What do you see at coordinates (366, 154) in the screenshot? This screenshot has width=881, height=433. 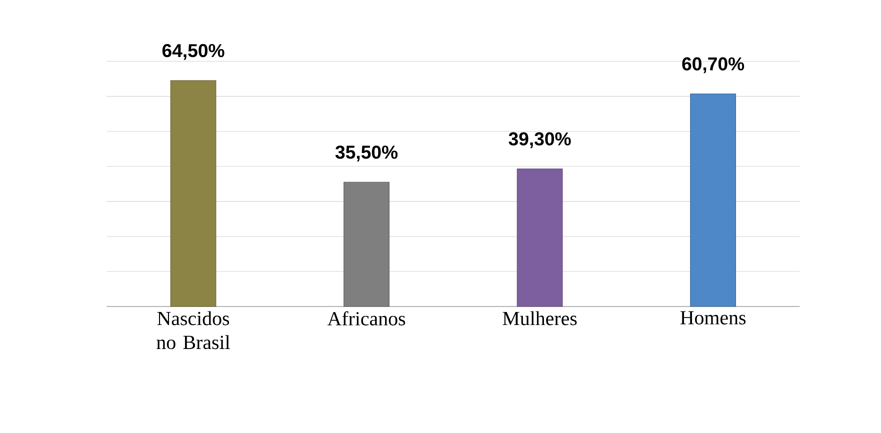 I see `data-label: 35,50%` at bounding box center [366, 154].